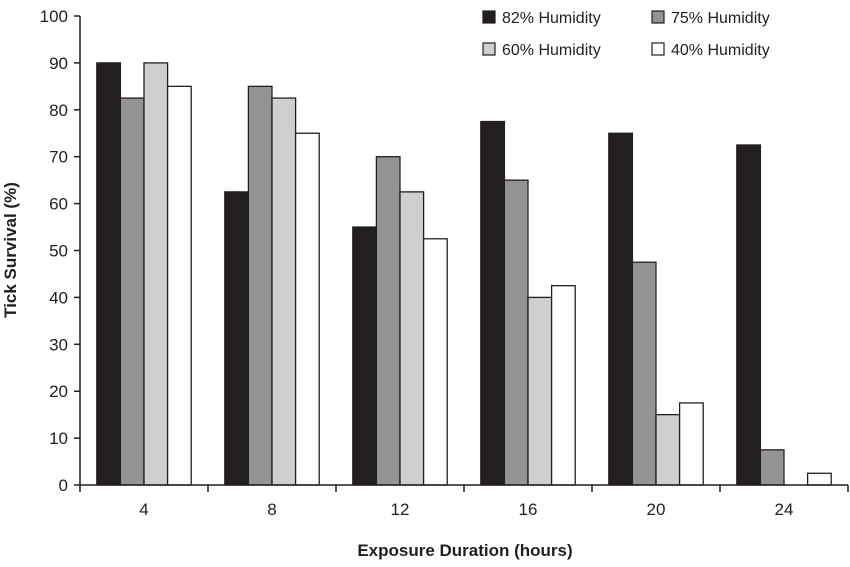 The width and height of the screenshot is (850, 567). I want to click on legend-label: 75% Humidity, so click(720, 18).